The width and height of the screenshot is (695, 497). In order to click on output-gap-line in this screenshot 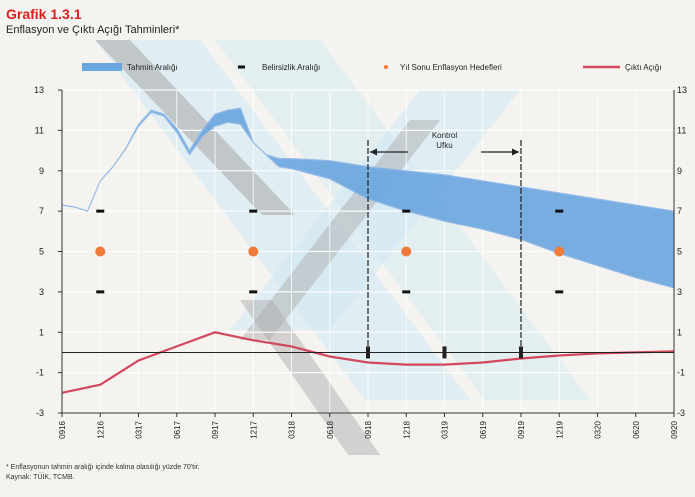, I will do `click(368, 362)`.